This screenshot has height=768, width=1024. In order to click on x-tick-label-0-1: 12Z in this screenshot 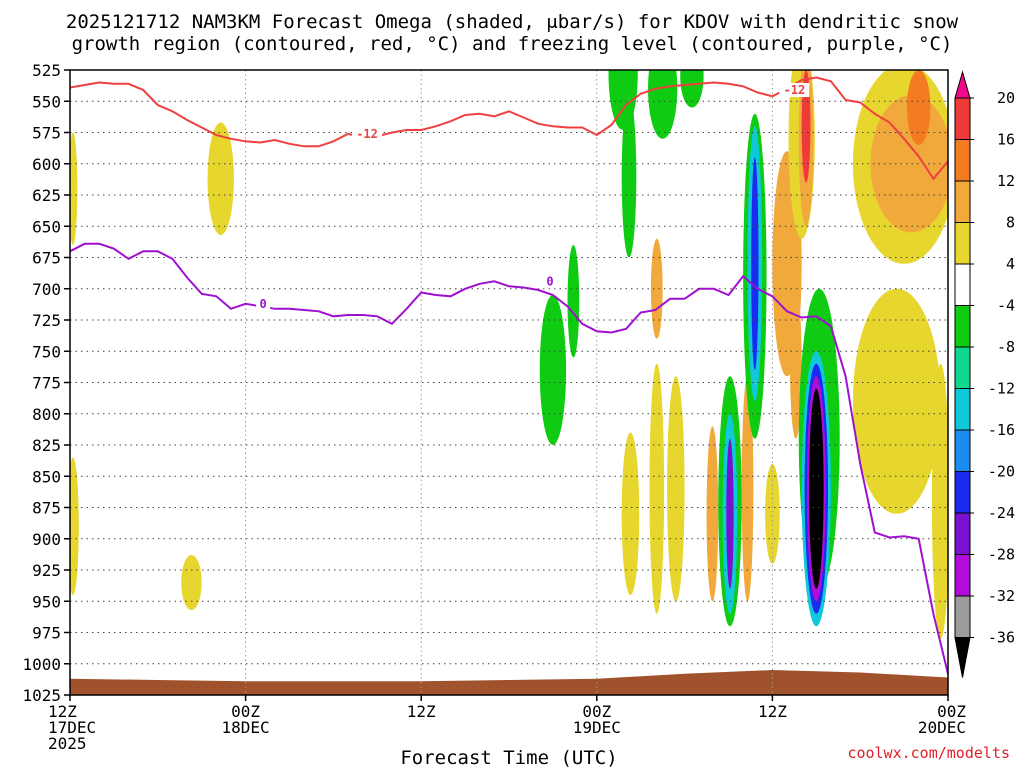, I will do `click(62, 711)`.